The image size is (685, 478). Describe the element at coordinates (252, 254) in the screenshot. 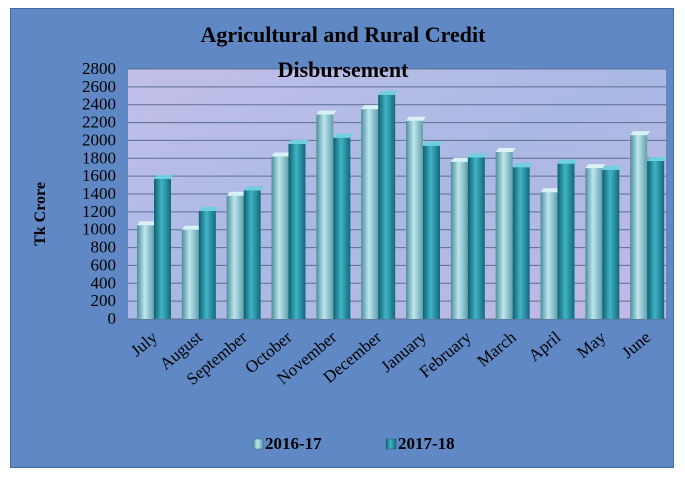

I see `bar-2017-18-September` at that location.